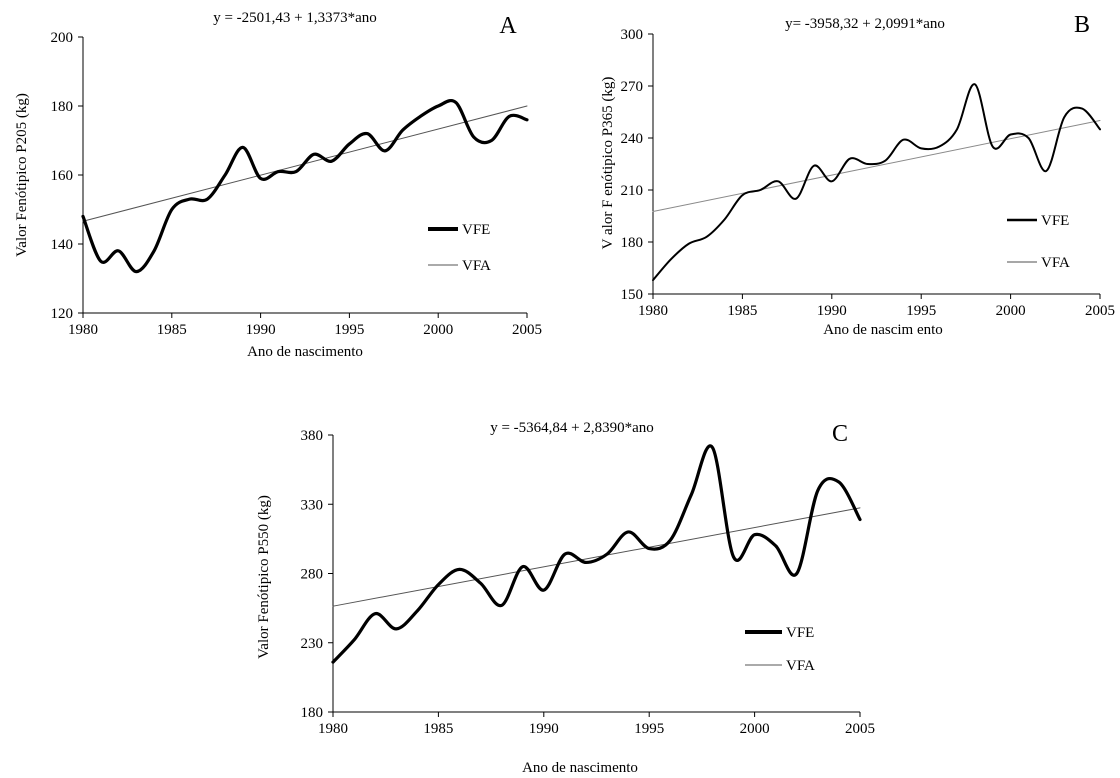 The image size is (1120, 778). I want to click on panel-b-y-axis-title: V alor F enótipico P365 (kg), so click(608, 163).